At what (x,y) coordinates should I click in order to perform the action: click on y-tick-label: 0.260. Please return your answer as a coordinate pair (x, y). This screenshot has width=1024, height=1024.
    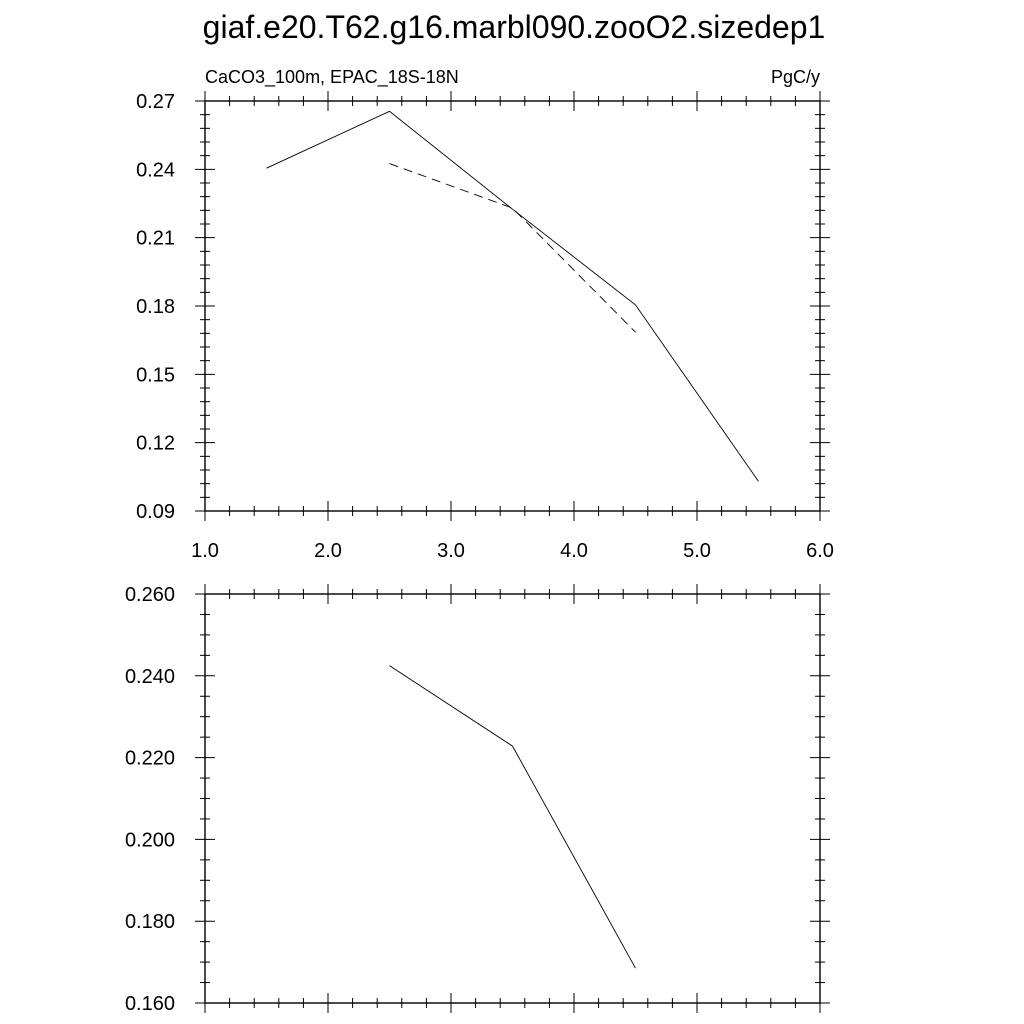
    Looking at the image, I should click on (150, 595).